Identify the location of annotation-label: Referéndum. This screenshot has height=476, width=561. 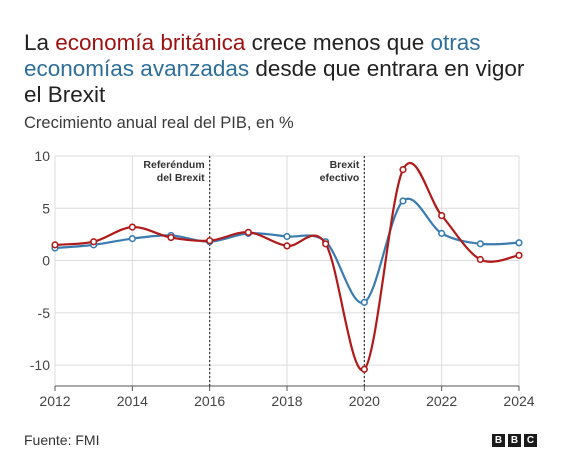
(173, 165).